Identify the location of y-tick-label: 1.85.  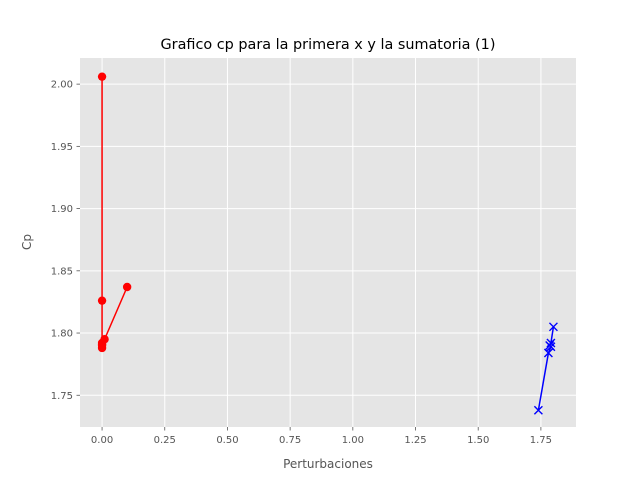
(62, 271).